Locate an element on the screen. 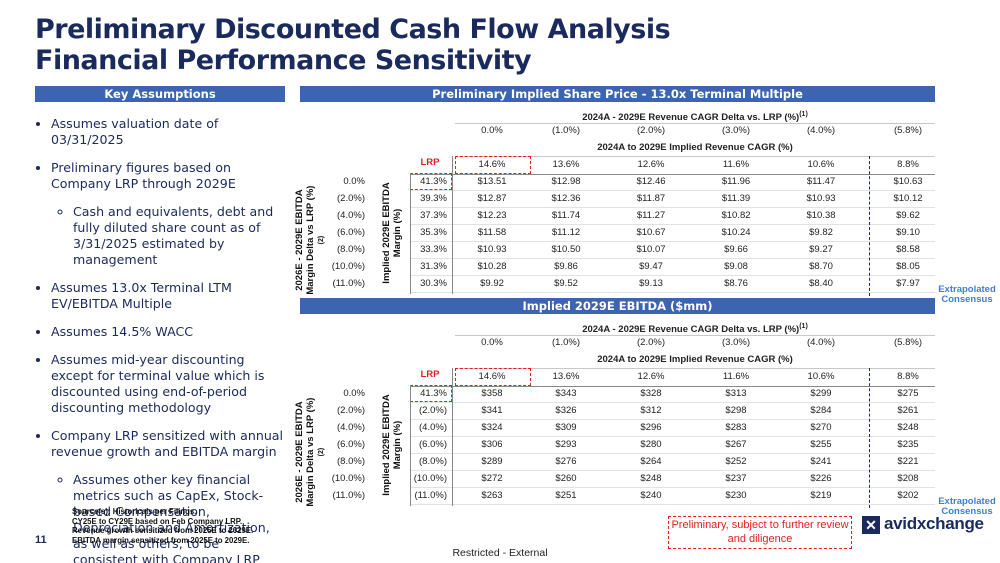 This screenshot has height=563, width=1000. table-value: $252 is located at coordinates (736, 461).